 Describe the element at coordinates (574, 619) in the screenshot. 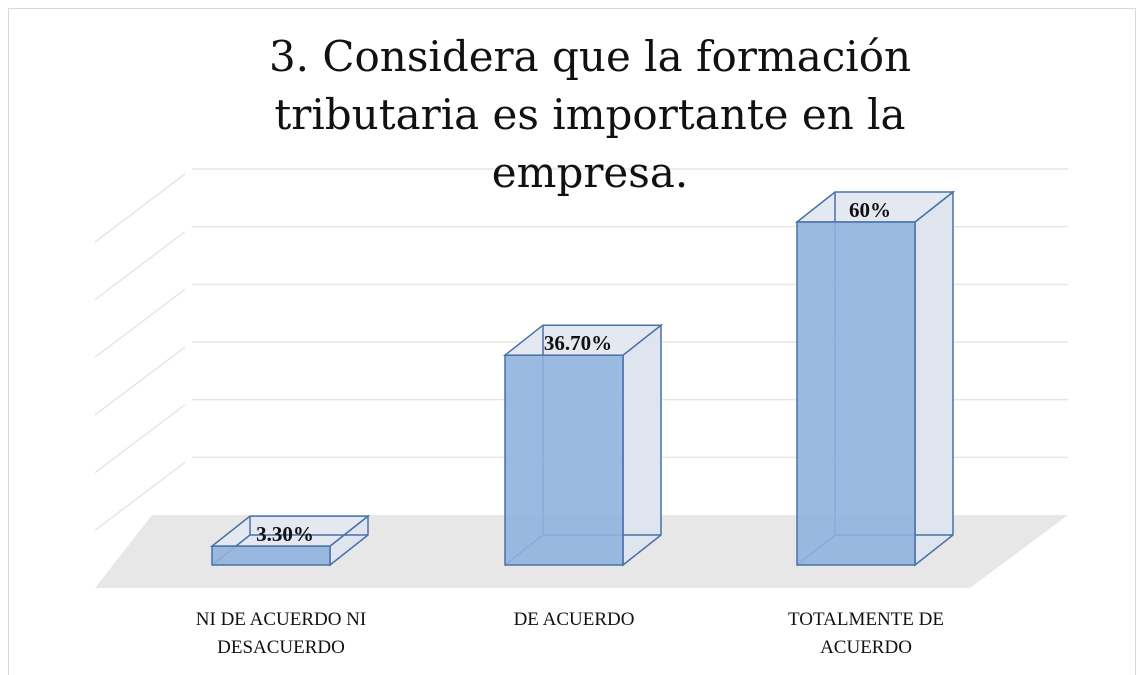

I see `x-tick-label: DE ACUERDO` at that location.